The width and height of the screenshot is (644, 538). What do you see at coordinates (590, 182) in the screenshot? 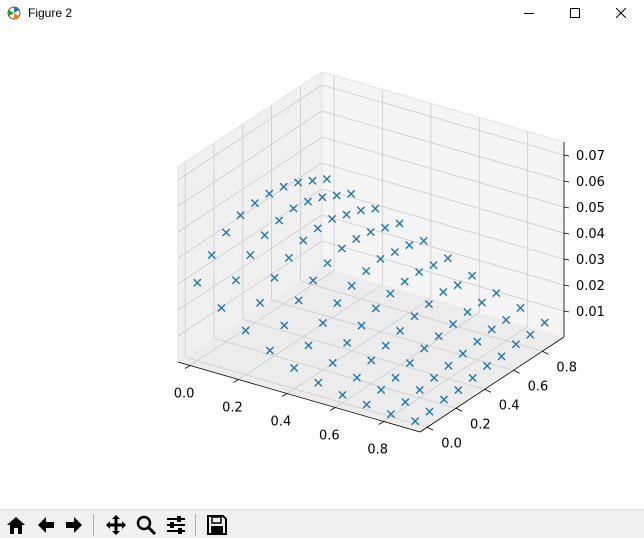
I see `z-tick-label: 0.06` at bounding box center [590, 182].